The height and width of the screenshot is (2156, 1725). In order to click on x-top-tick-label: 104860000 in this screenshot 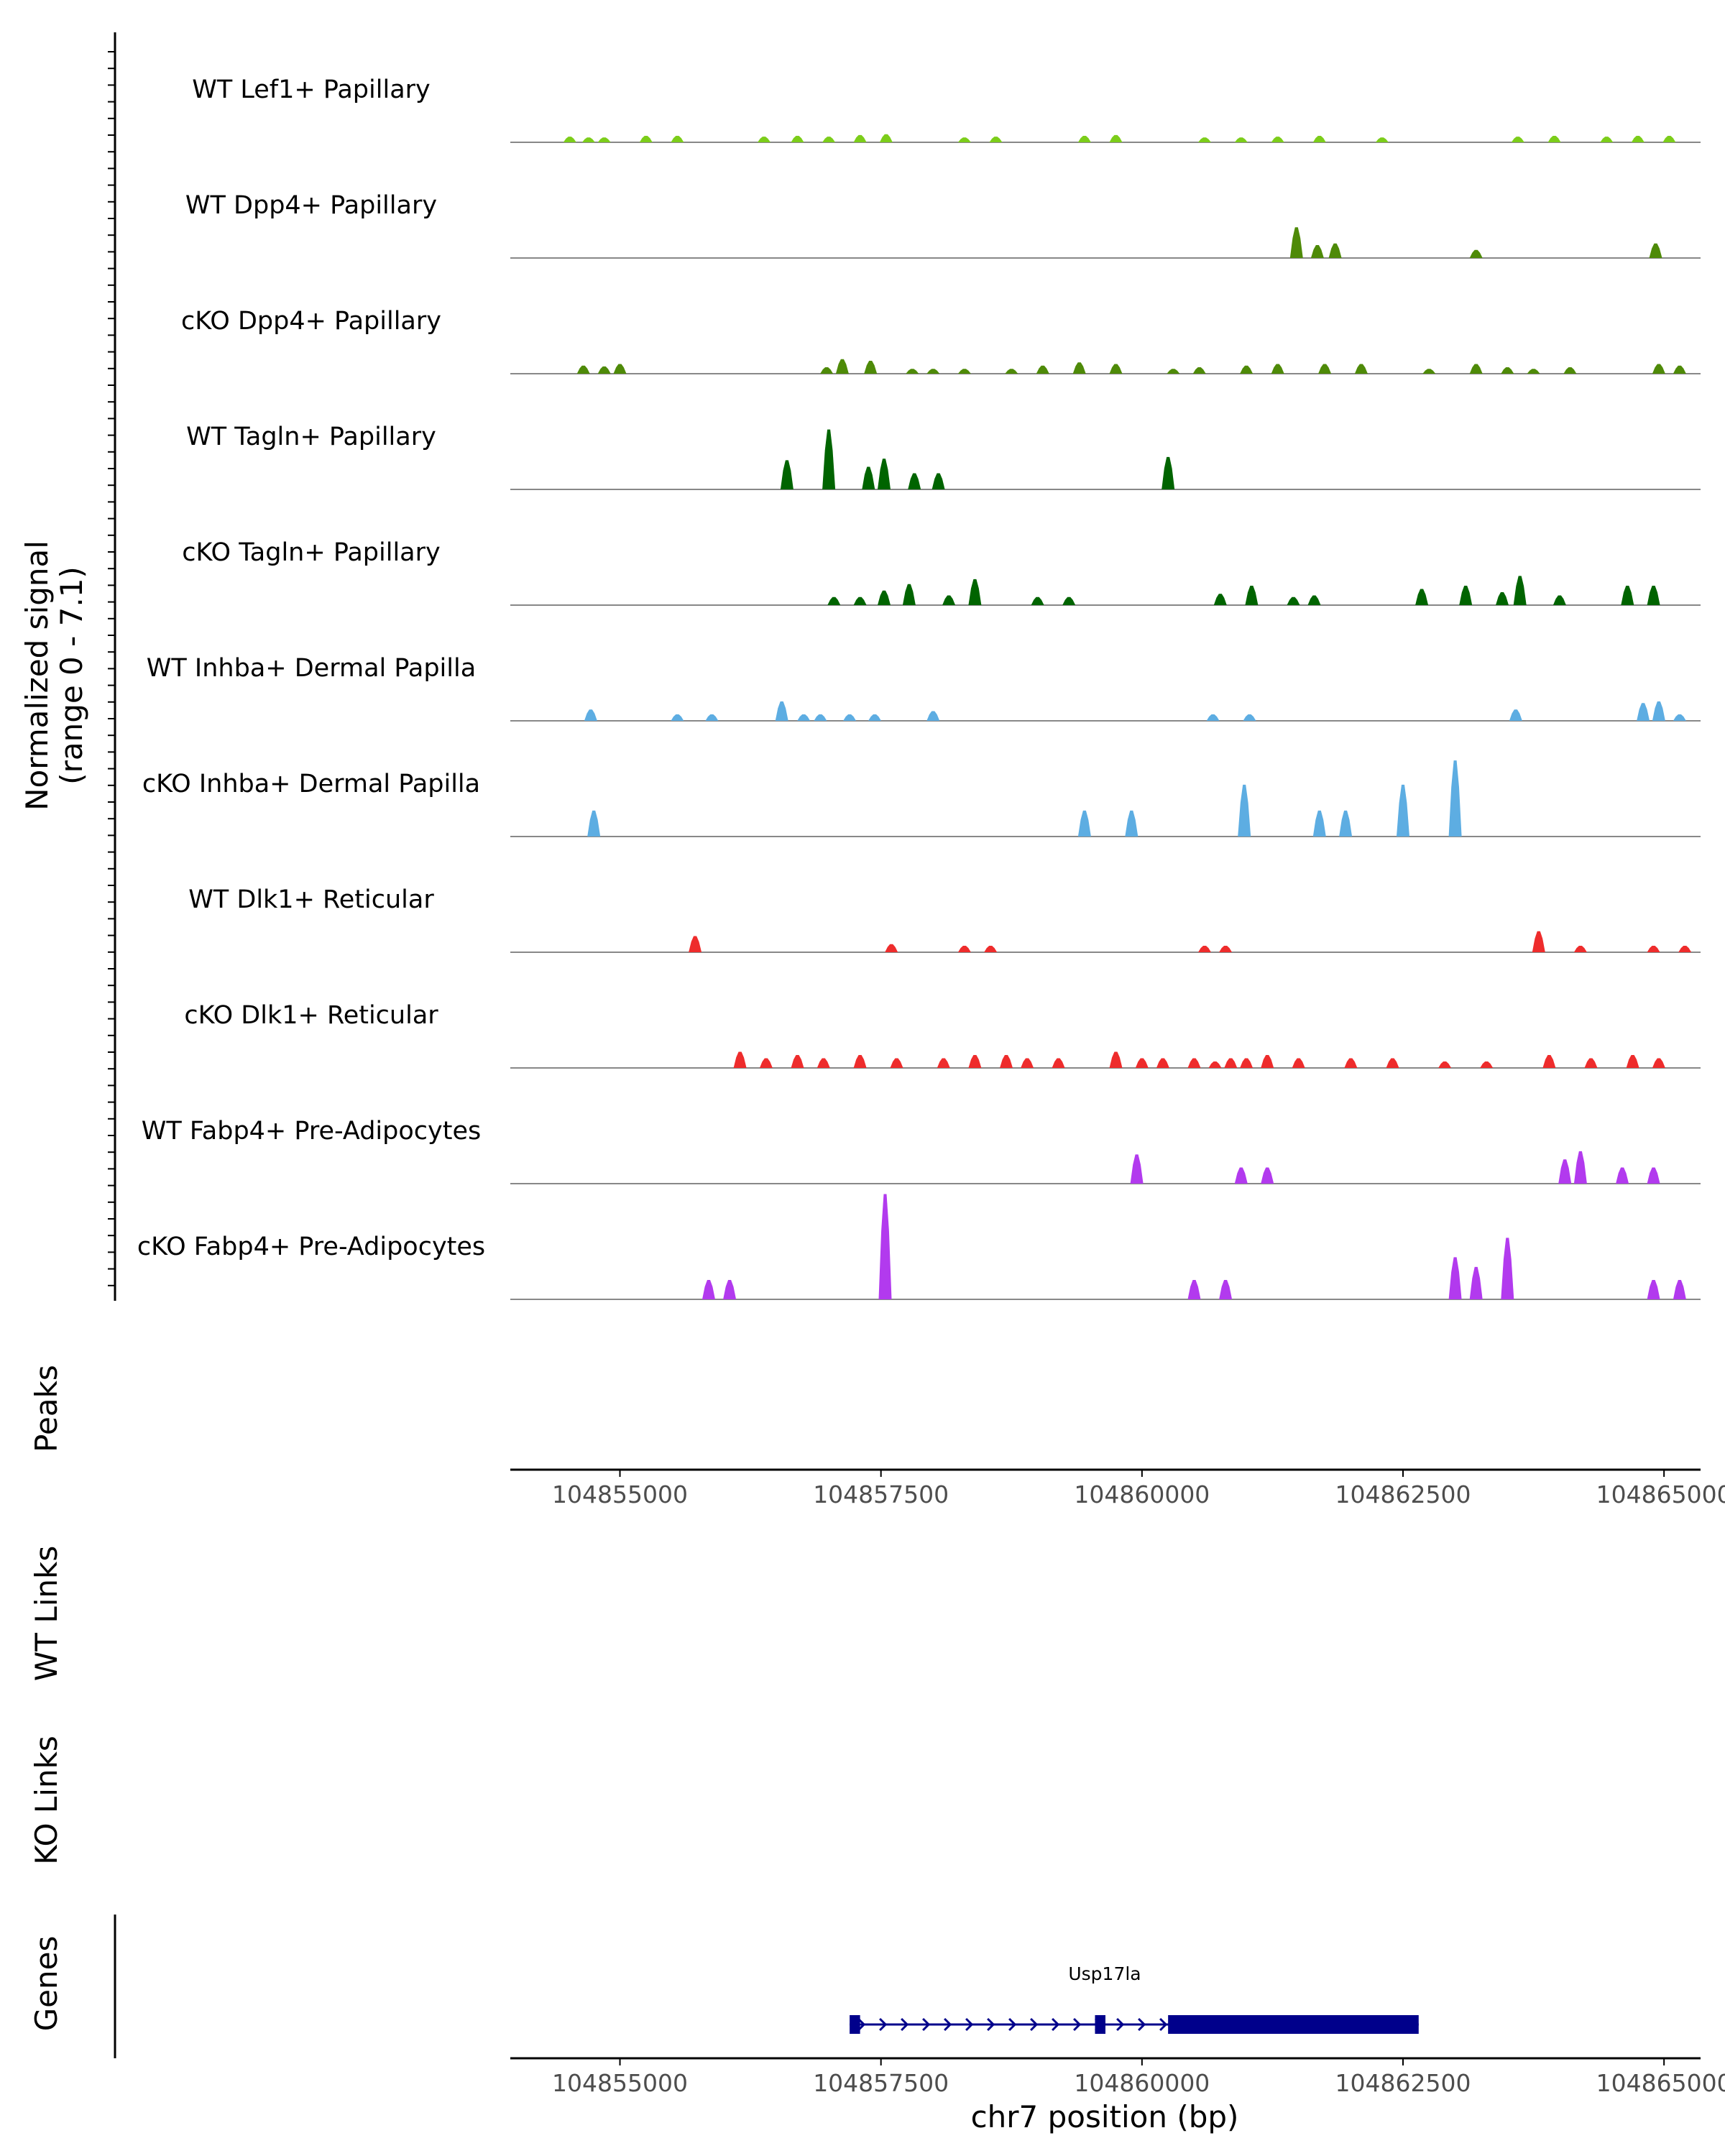, I will do `click(1142, 1494)`.